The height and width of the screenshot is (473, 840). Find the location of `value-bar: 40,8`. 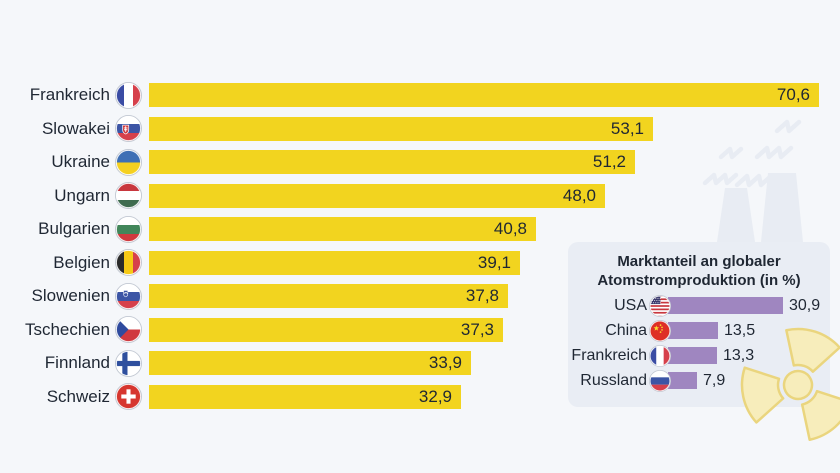

value-bar: 40,8 is located at coordinates (342, 229).